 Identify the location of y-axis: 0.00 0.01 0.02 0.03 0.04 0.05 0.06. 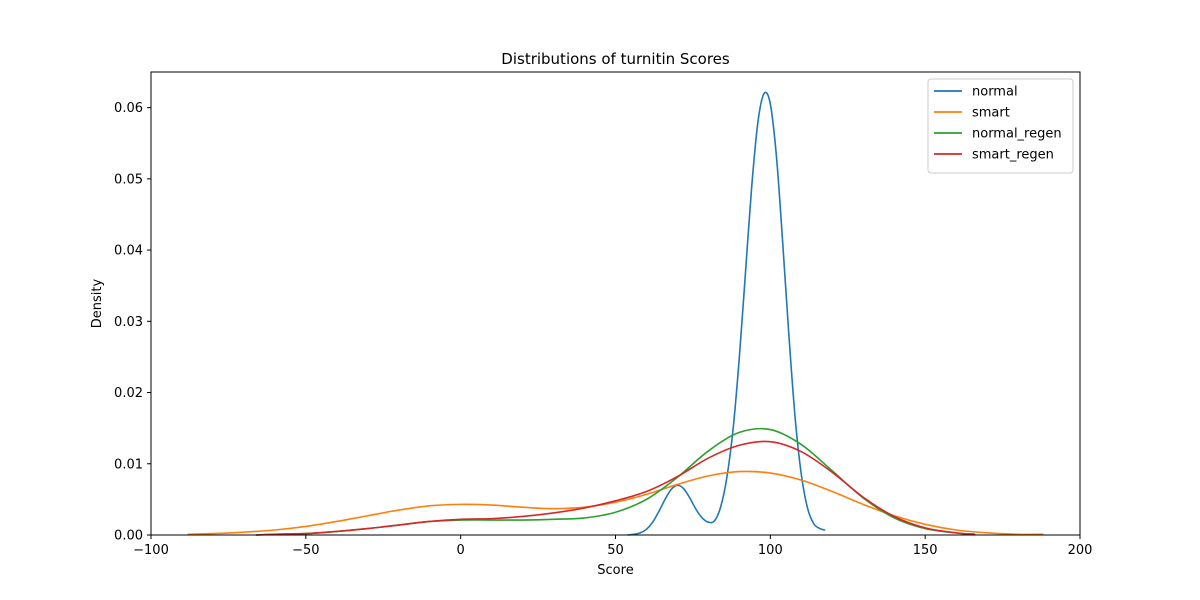
(132, 322).